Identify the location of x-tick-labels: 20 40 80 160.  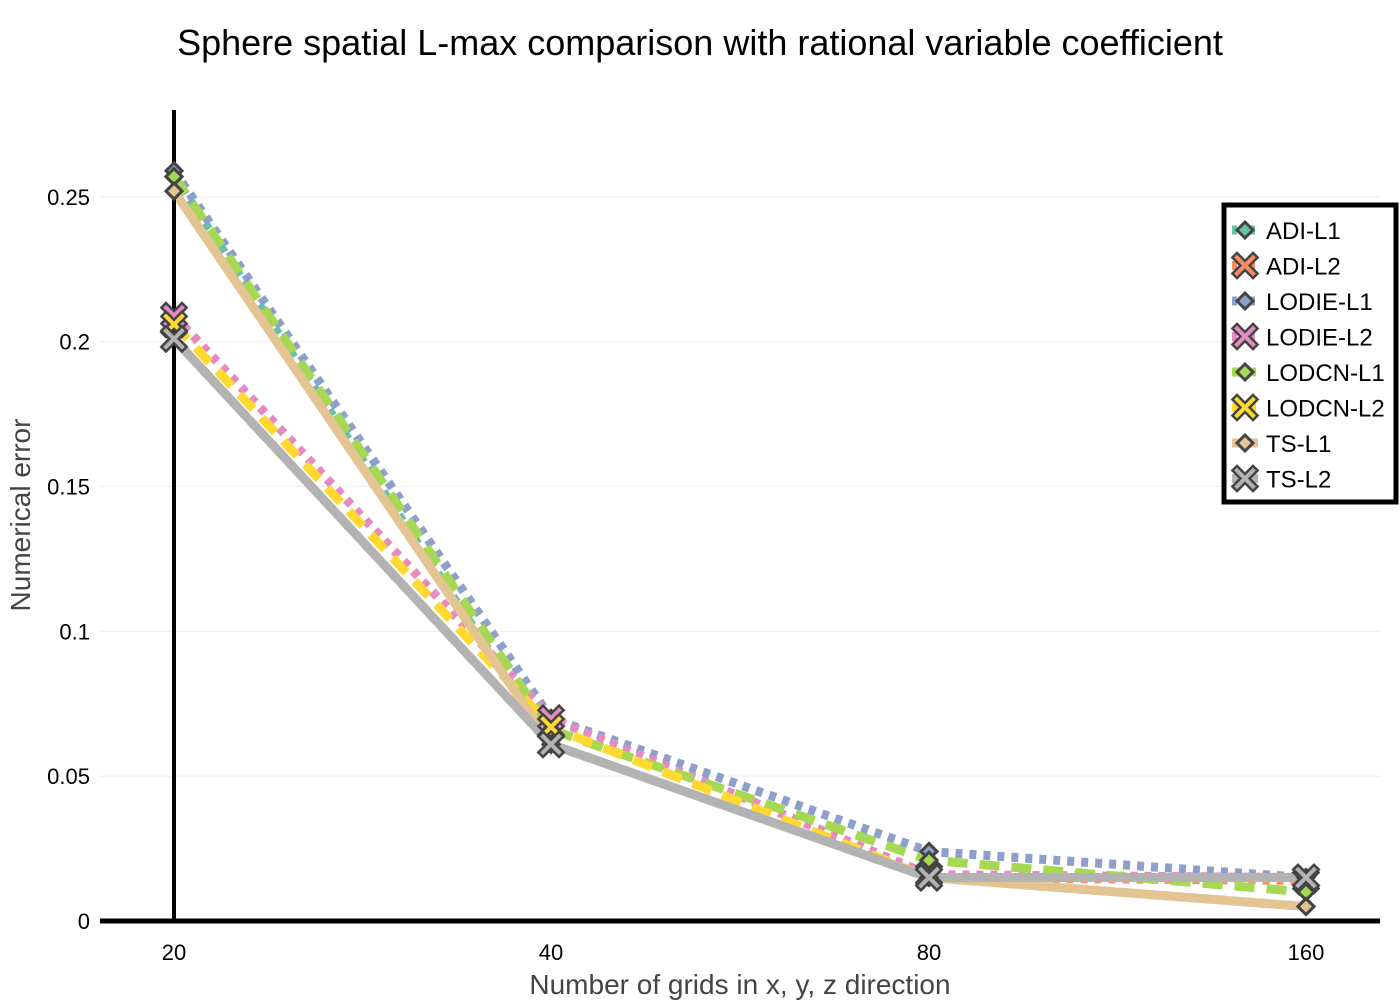
(743, 952).